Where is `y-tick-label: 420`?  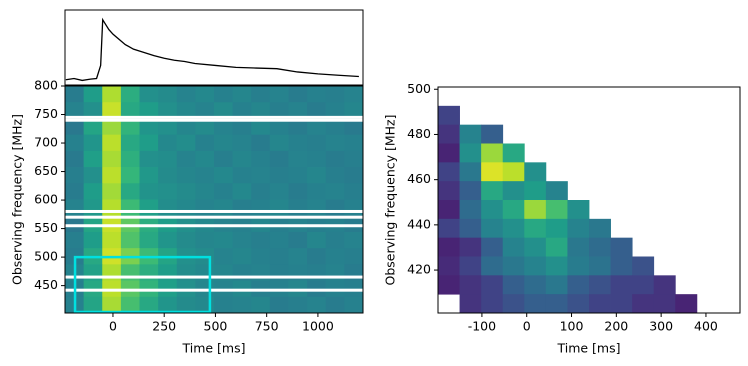 y-tick-label: 420 is located at coordinates (419, 269).